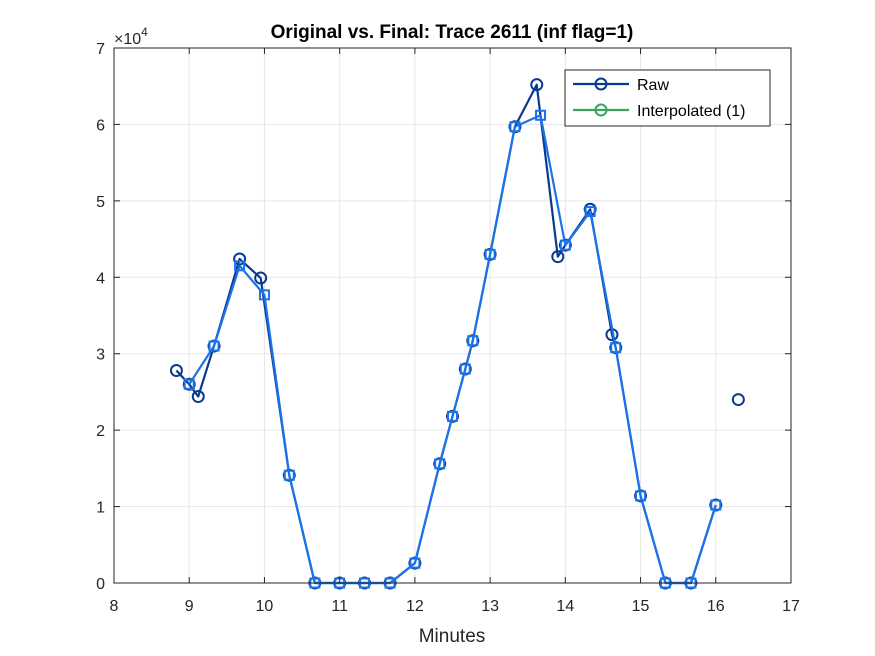 This screenshot has width=875, height=656. Describe the element at coordinates (144, 32) in the screenshot. I see `y-exponent-power: 4` at that location.